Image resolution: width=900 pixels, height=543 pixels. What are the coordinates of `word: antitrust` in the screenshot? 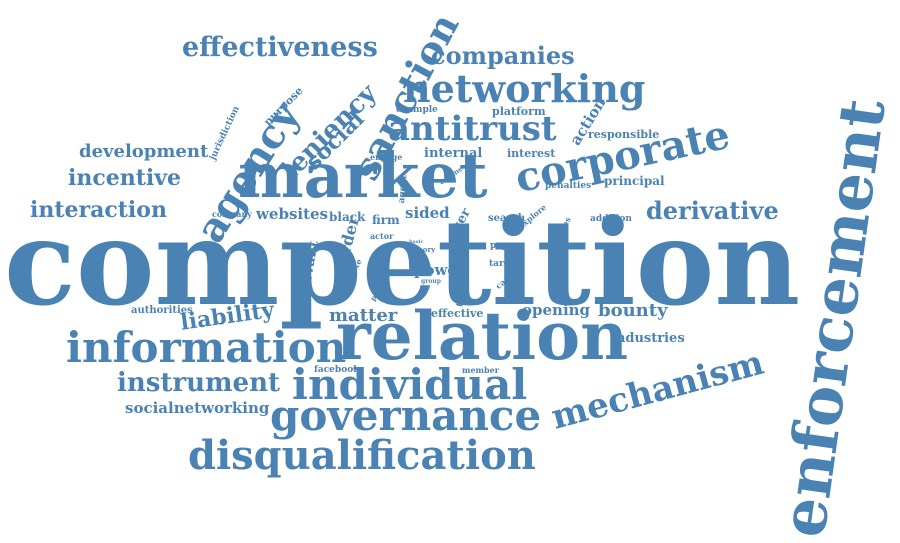 It's located at (472, 129).